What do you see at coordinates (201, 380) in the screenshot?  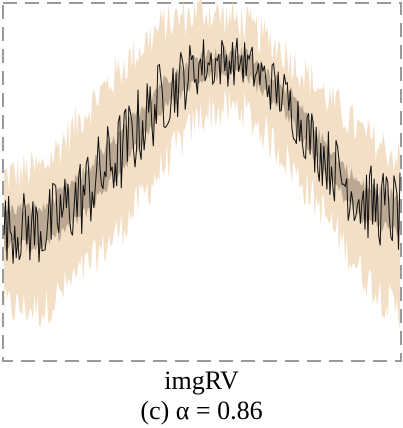 I see `method-caption: imgRV` at bounding box center [201, 380].